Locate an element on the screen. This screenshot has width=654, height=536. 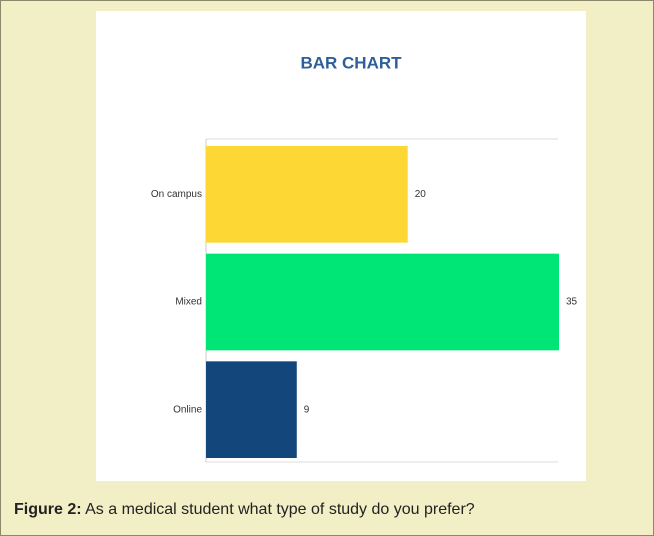
y-tick-label: Online is located at coordinates (187, 409).